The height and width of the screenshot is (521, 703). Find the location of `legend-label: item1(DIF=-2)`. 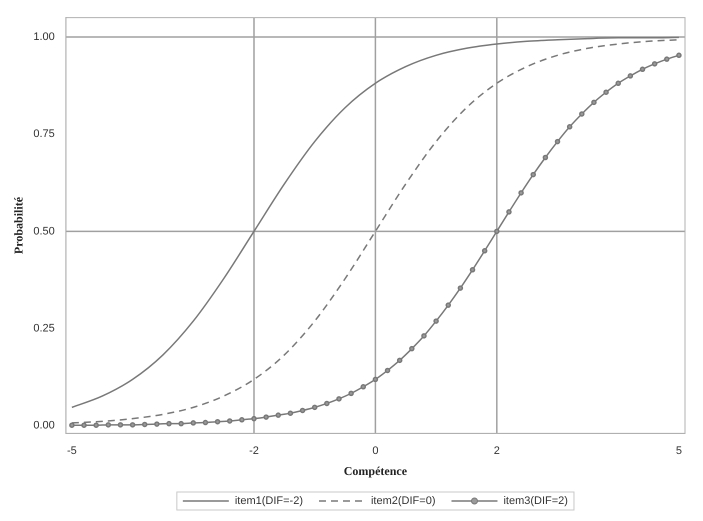

legend-label: item1(DIF=-2) is located at coordinates (268, 501).